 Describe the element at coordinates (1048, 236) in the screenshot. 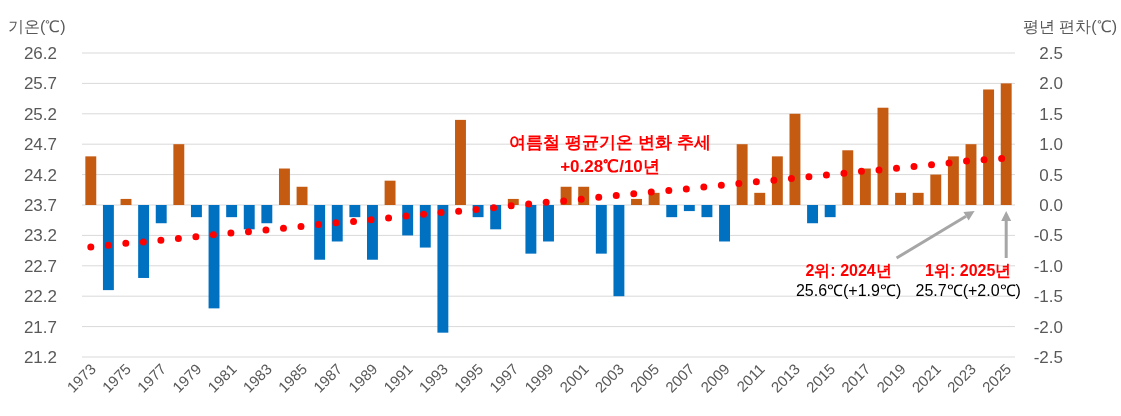

I see `y2-tick-label: -0.5` at that location.